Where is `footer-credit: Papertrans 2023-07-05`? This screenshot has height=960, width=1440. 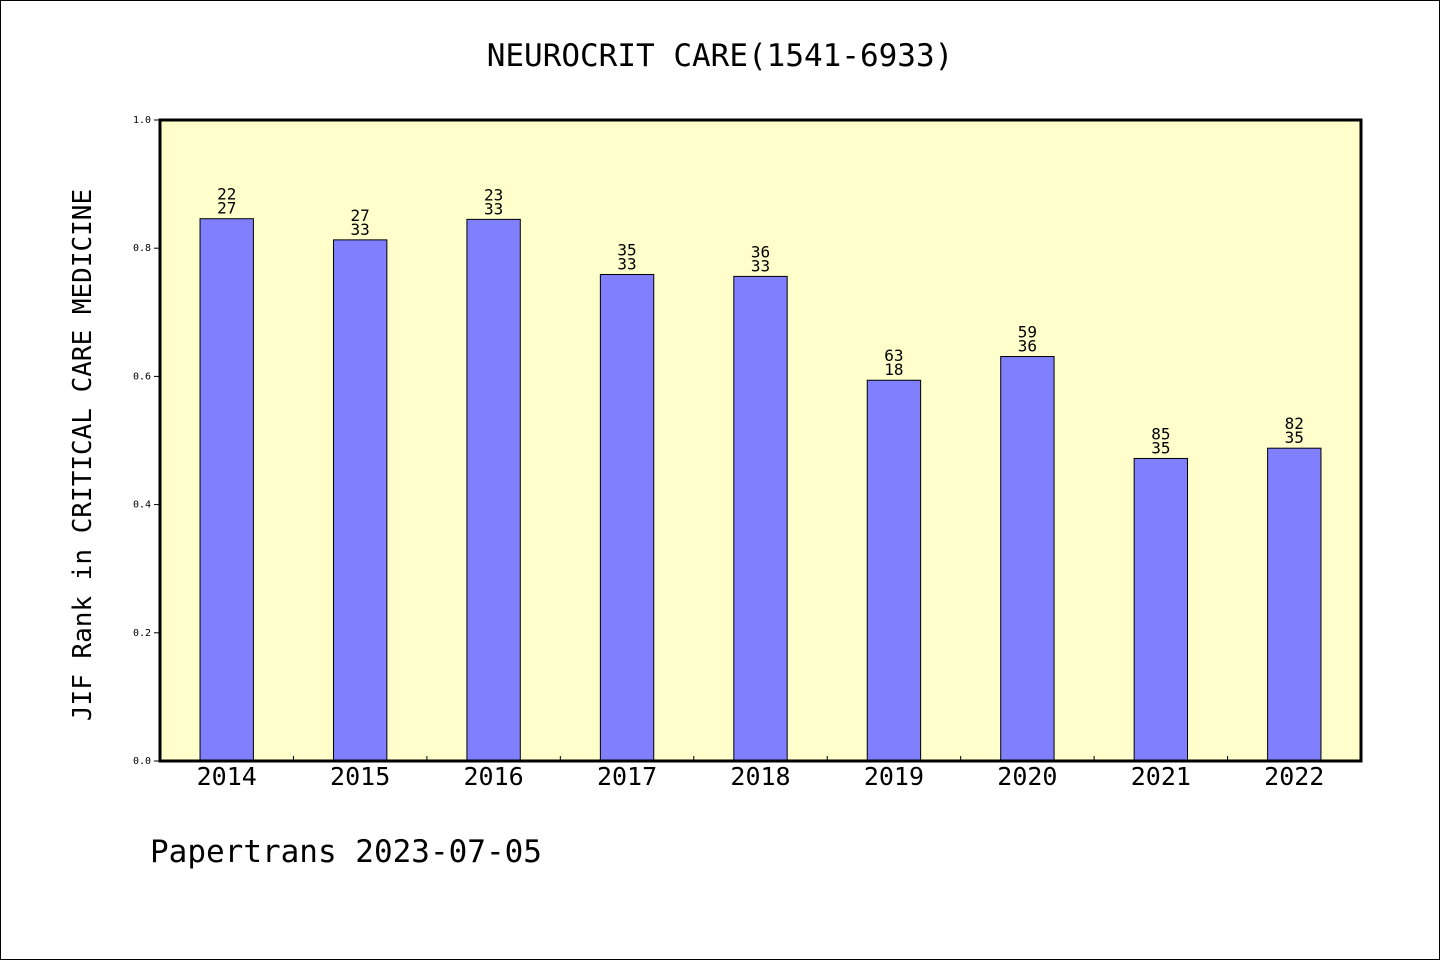
footer-credit: Papertrans 2023-07-05 is located at coordinates (346, 852).